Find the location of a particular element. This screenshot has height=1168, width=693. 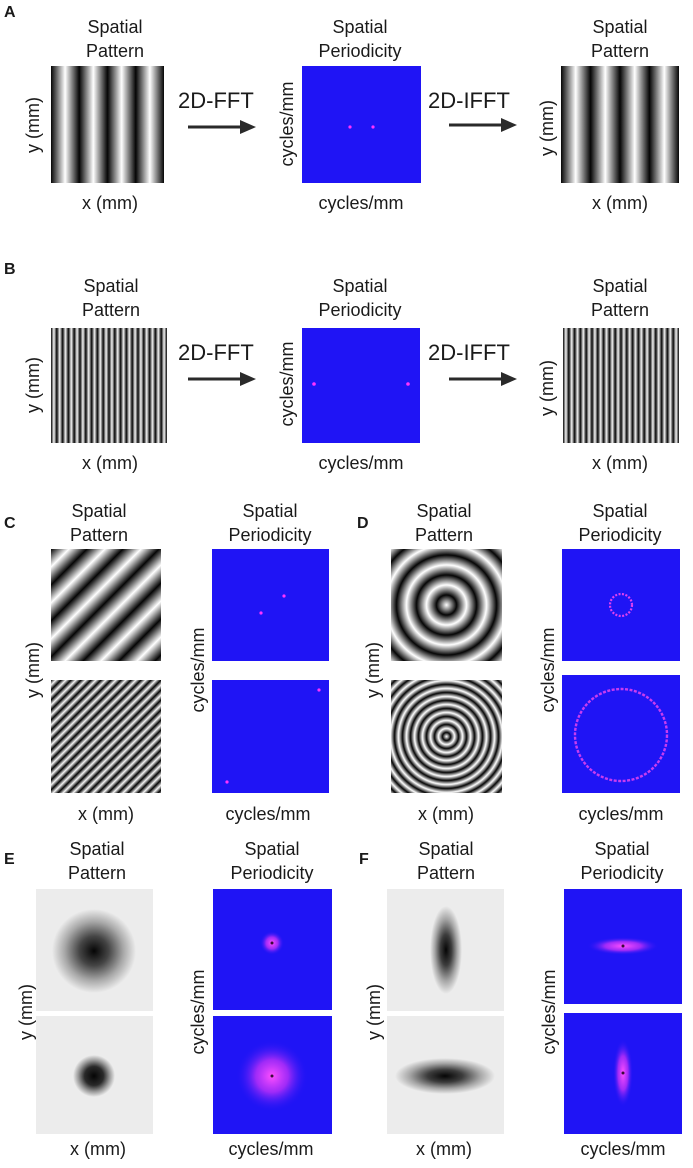

xlabel-b-mid: cycles/mm is located at coordinates (361, 463).